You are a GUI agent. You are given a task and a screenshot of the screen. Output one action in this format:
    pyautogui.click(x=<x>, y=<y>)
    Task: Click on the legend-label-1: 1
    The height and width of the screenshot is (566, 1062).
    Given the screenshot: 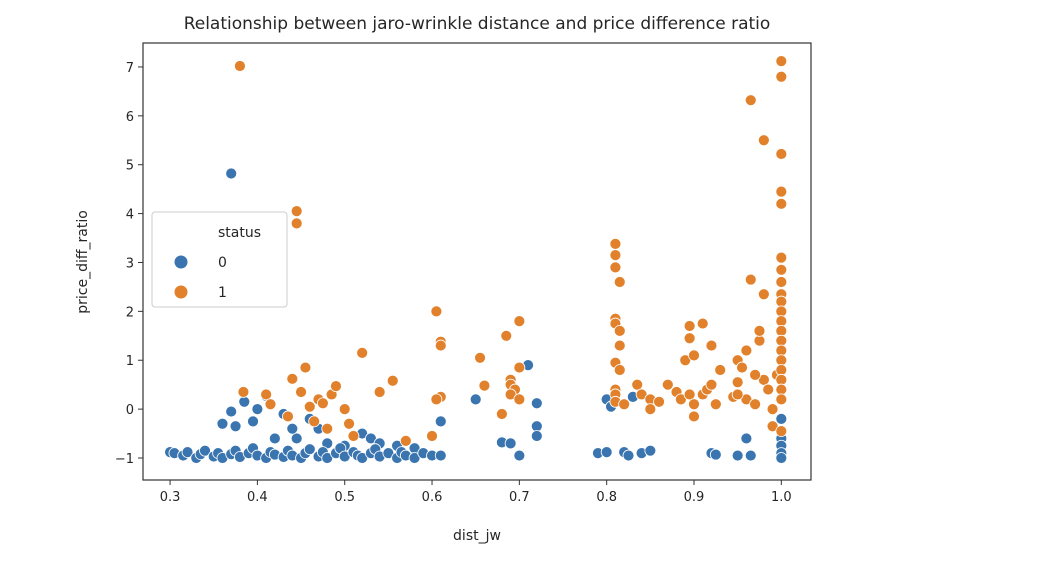 What is the action you would take?
    pyautogui.click(x=222, y=293)
    